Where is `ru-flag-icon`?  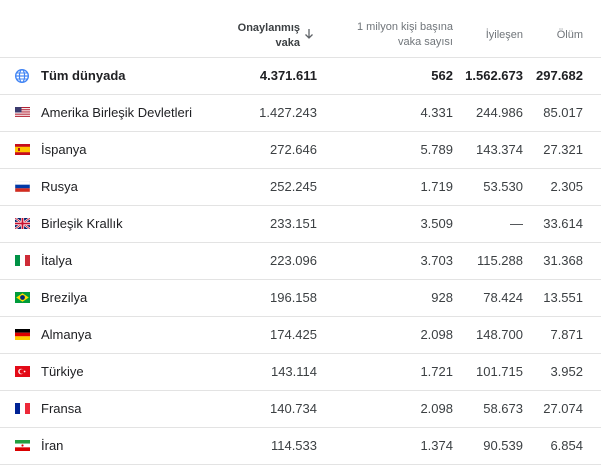 ru-flag-icon is located at coordinates (22, 186).